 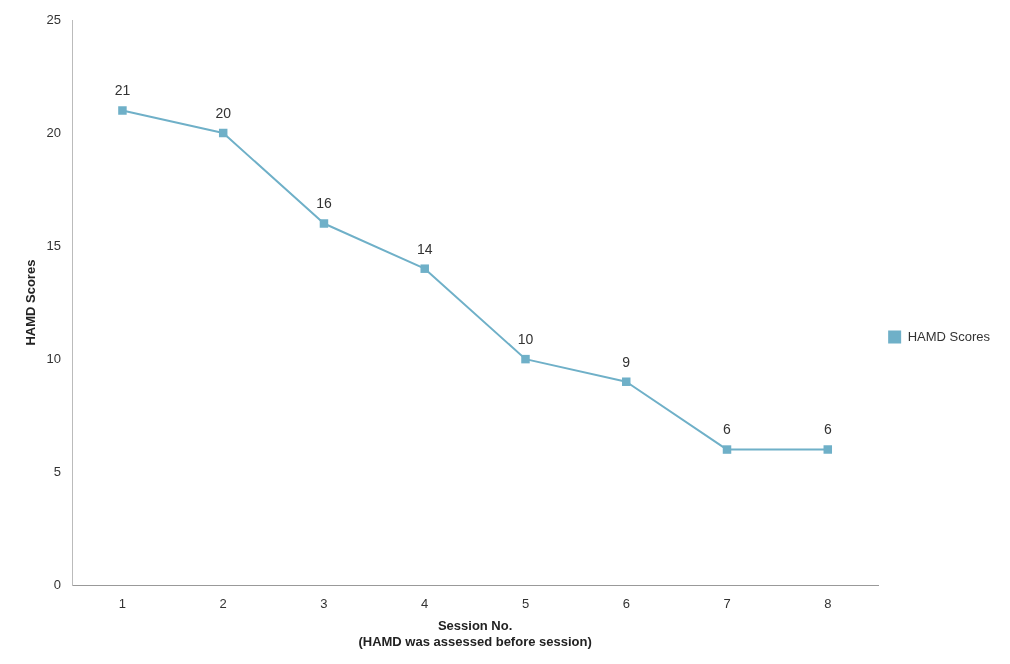 I want to click on data-label: 20, so click(x=223, y=112).